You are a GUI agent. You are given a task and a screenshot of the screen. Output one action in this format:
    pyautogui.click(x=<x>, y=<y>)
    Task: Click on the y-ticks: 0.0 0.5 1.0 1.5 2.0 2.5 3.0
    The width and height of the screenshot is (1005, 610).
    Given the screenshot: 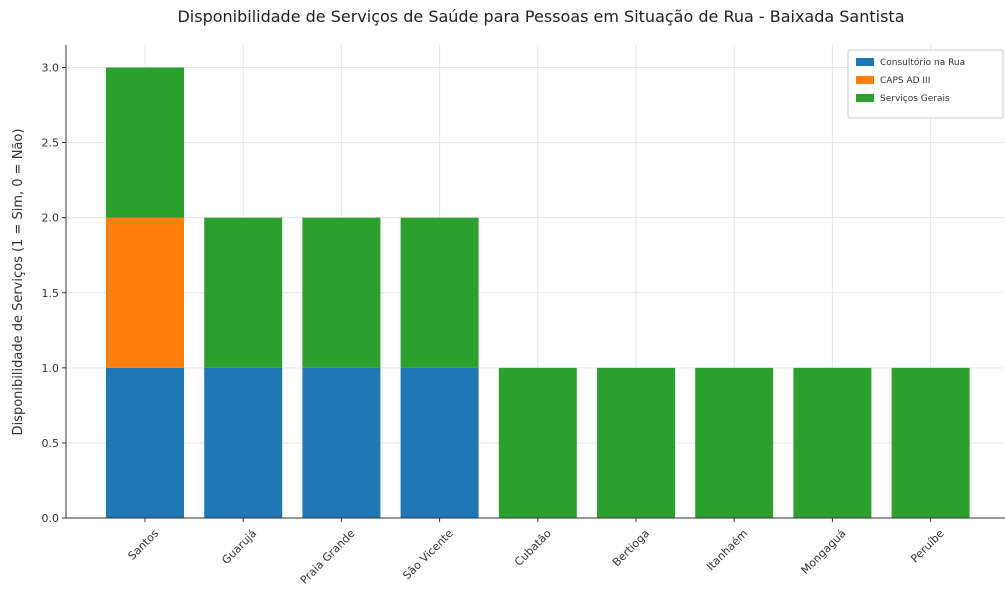 What is the action you would take?
    pyautogui.click(x=54, y=293)
    